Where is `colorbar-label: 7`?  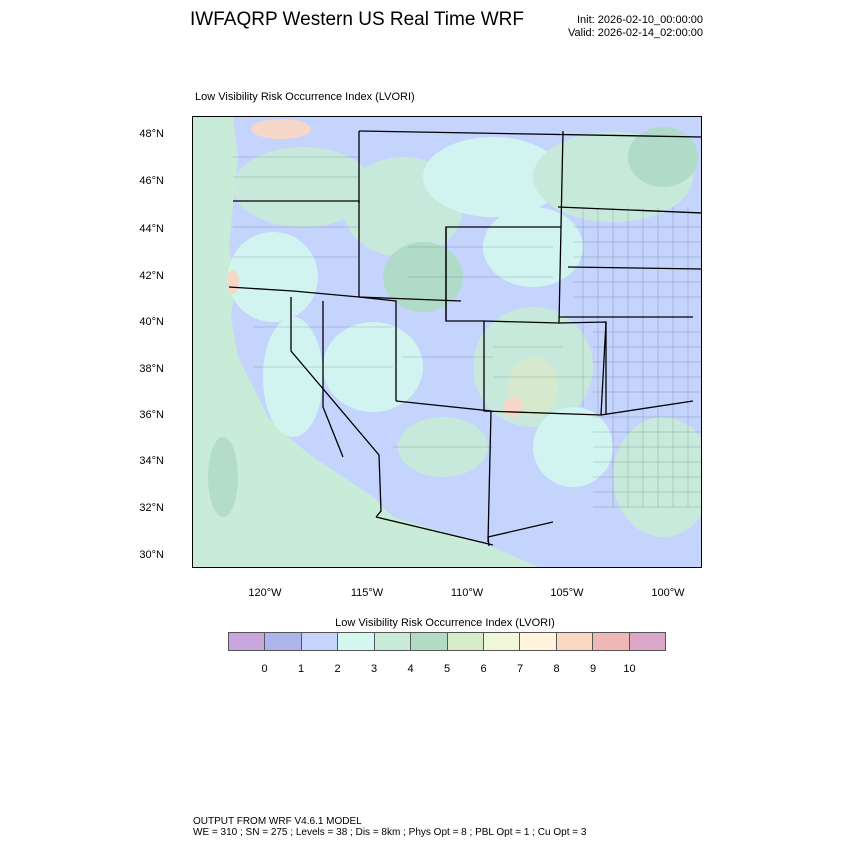 colorbar-label: 7 is located at coordinates (520, 669).